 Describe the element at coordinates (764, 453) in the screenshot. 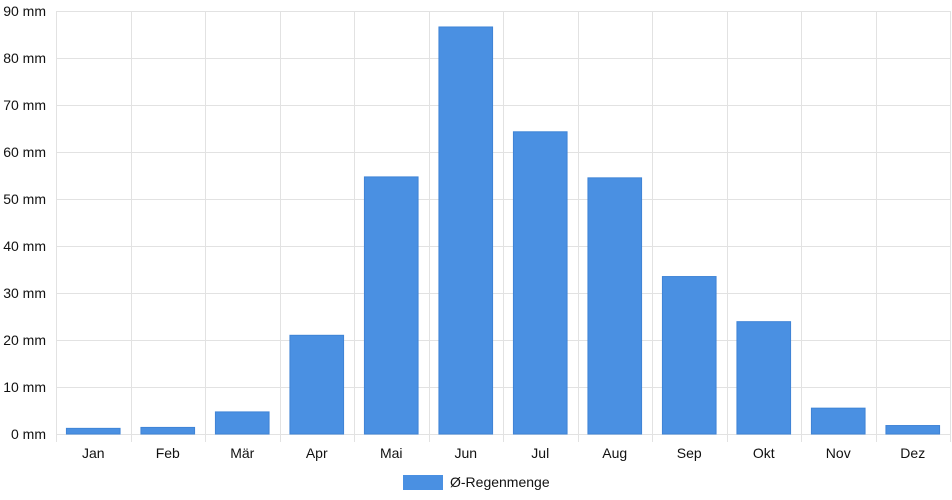

I see `x-tick-label: Okt` at that location.